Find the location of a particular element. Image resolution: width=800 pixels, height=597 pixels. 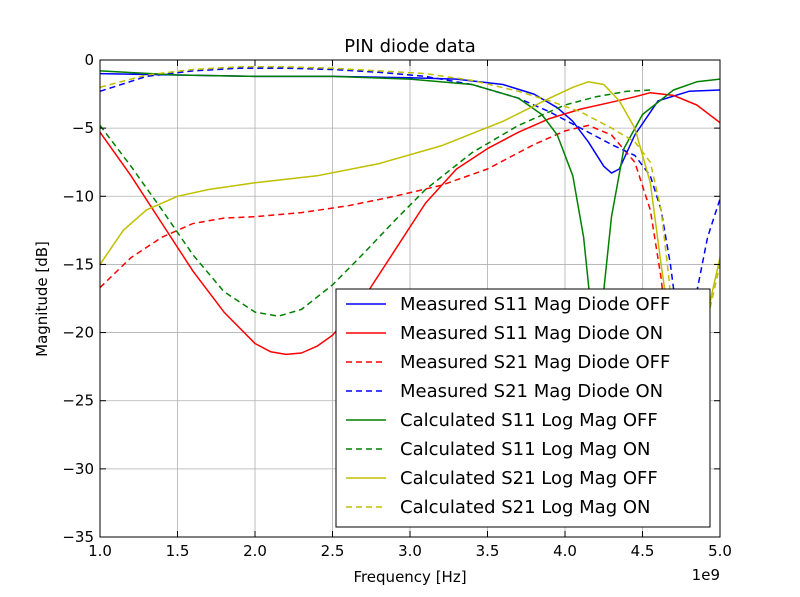

x-tick-label: 4.0 is located at coordinates (565, 551).